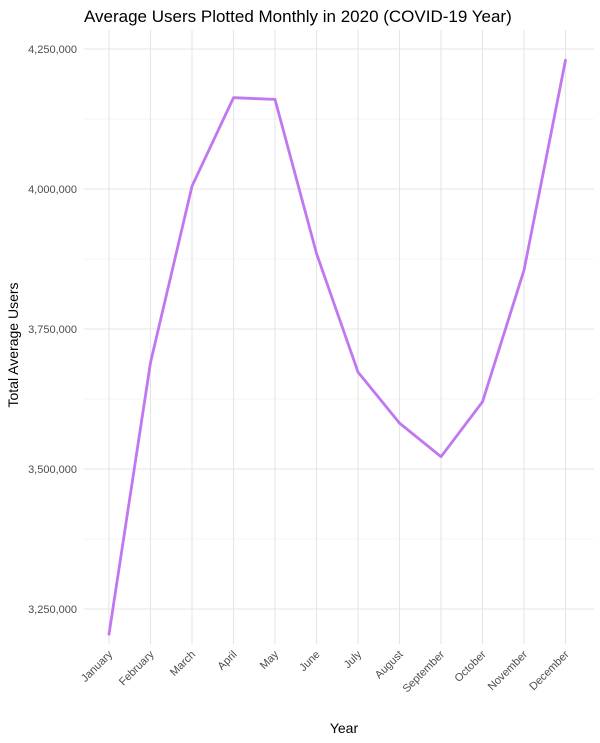 This screenshot has width=600, height=743. I want to click on x-axis-title: Year, so click(344, 728).